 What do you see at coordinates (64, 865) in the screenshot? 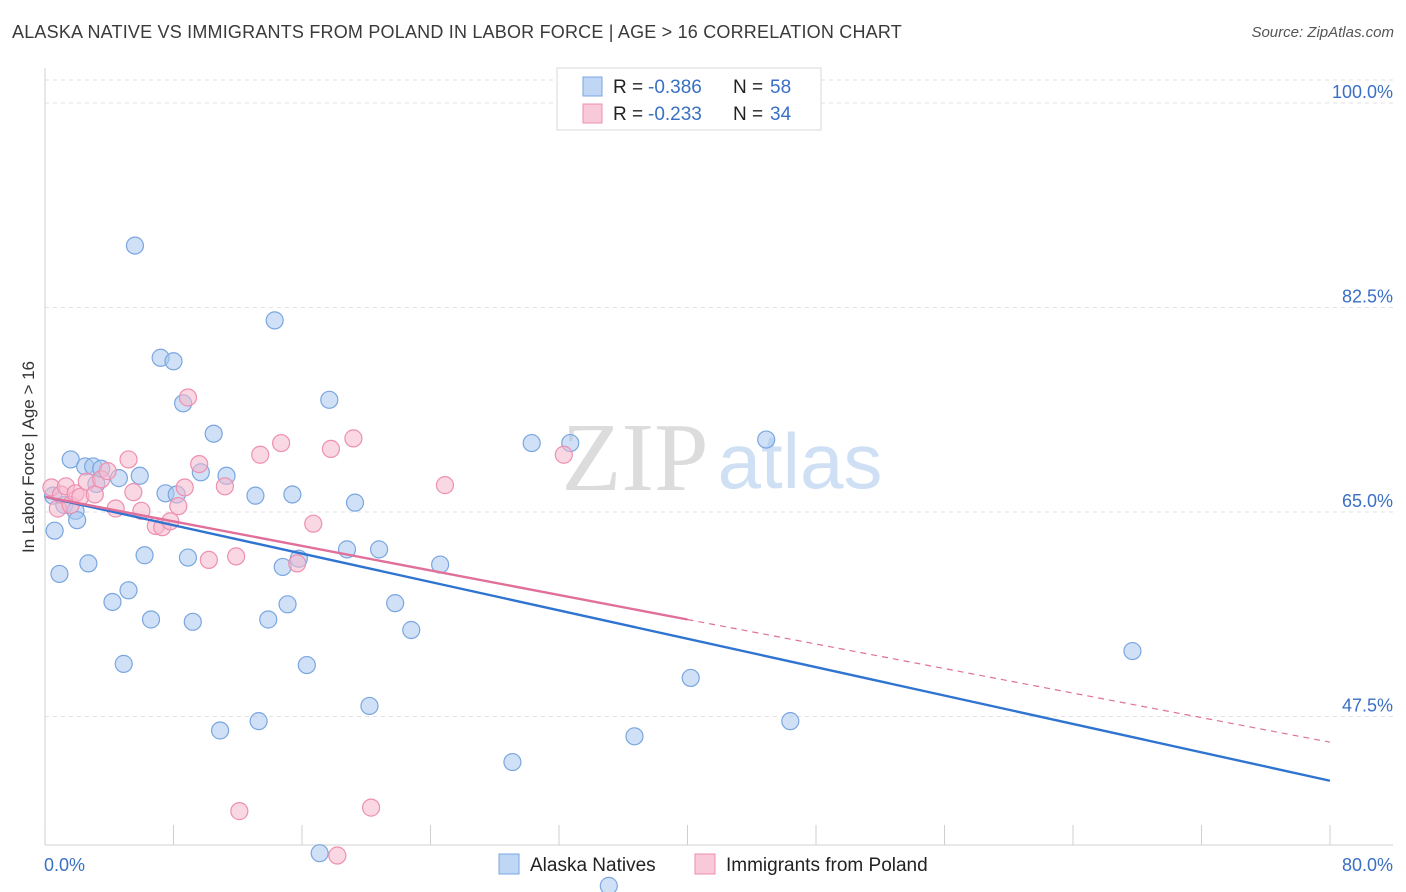
I see `x-tick-label-min: 0.0%` at bounding box center [64, 865].